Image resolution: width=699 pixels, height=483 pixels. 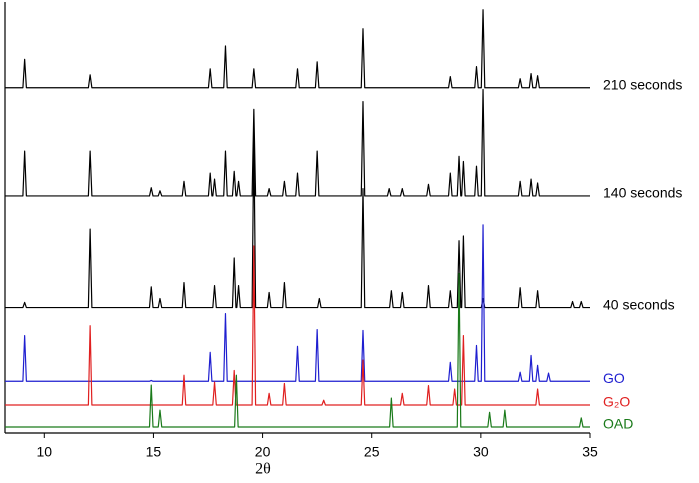 What do you see at coordinates (263, 469) in the screenshot?
I see `x-axis-label: 2θ` at bounding box center [263, 469].